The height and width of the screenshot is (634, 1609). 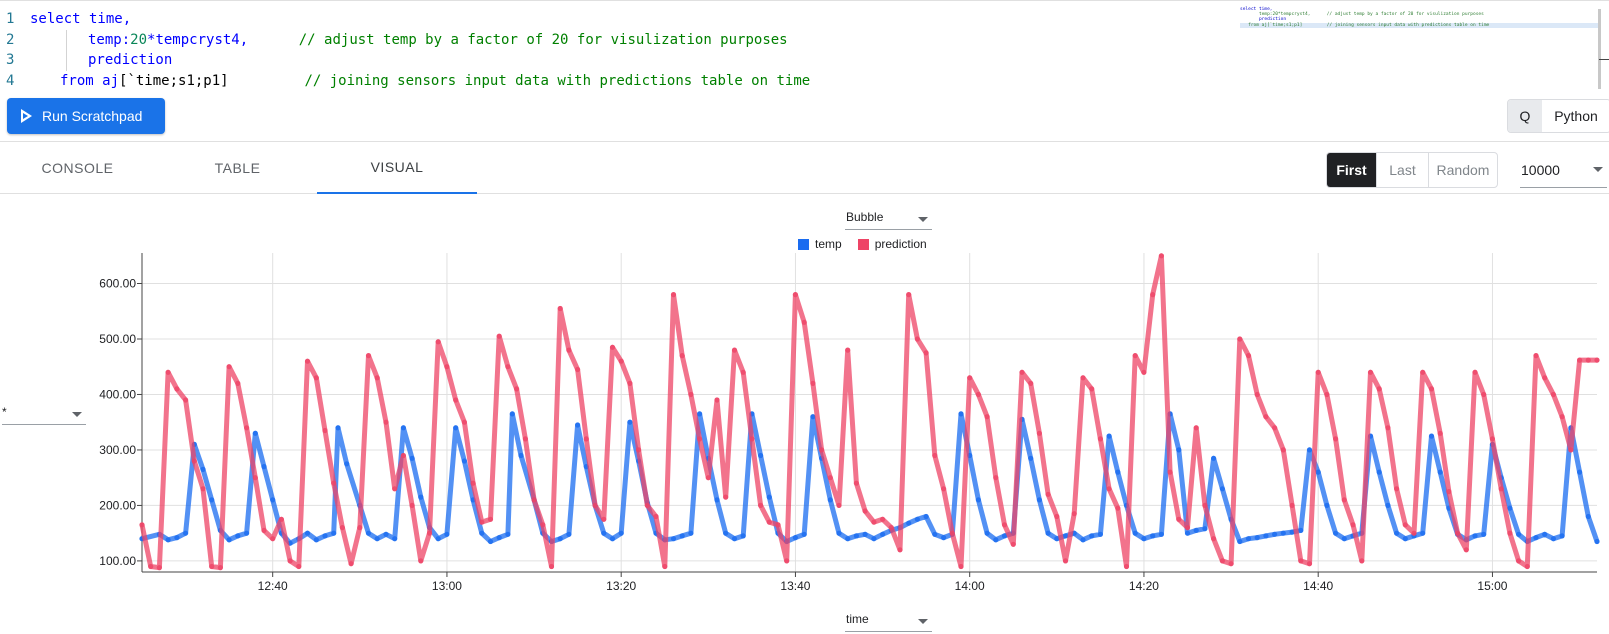 I want to click on legend-item-temp: temp, so click(x=820, y=244).